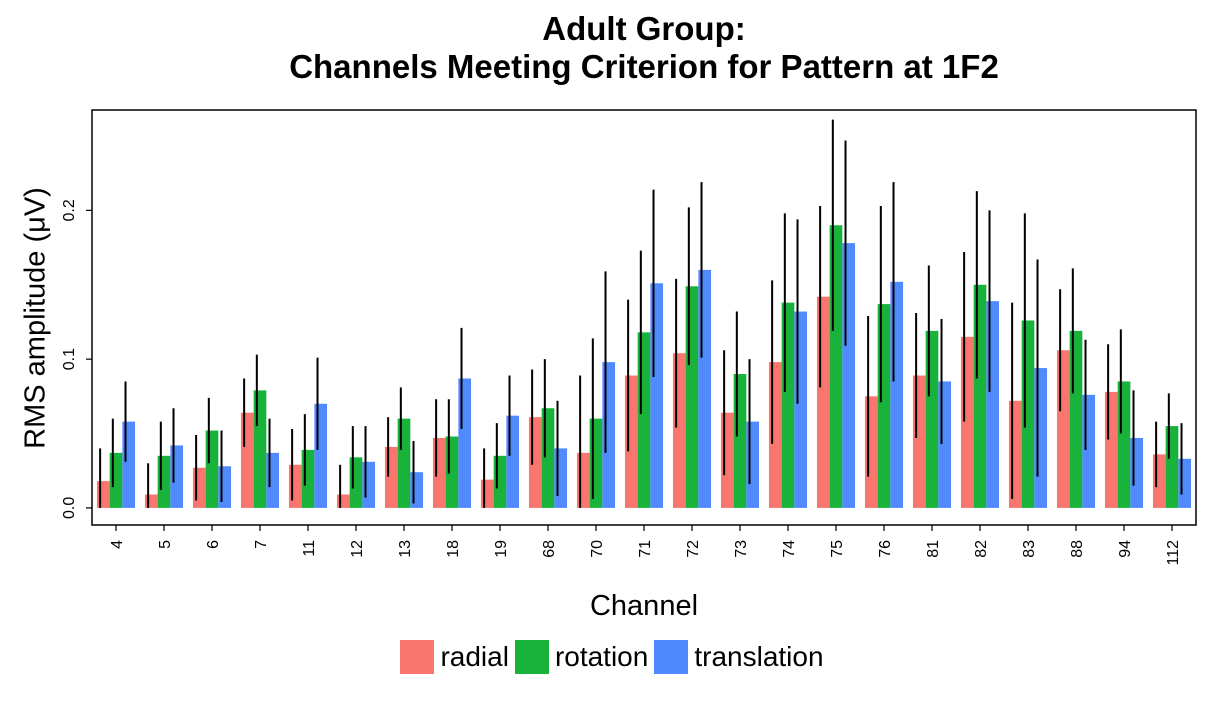 This screenshot has height=720, width=1224. Describe the element at coordinates (501, 549) in the screenshot. I see `x-tick-label: 19` at that location.